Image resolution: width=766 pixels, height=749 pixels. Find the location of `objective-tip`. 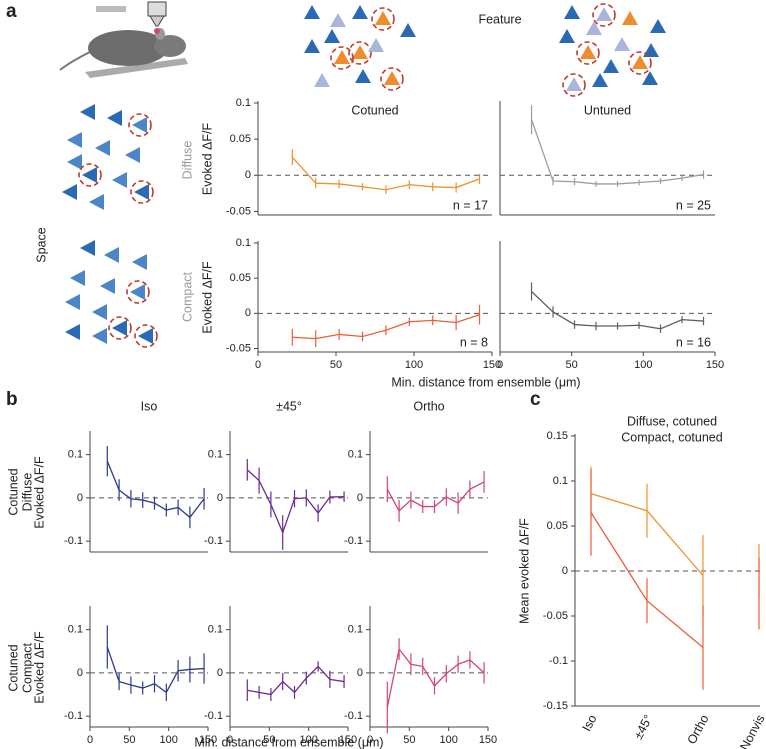

objective-tip is located at coordinates (157, 21).